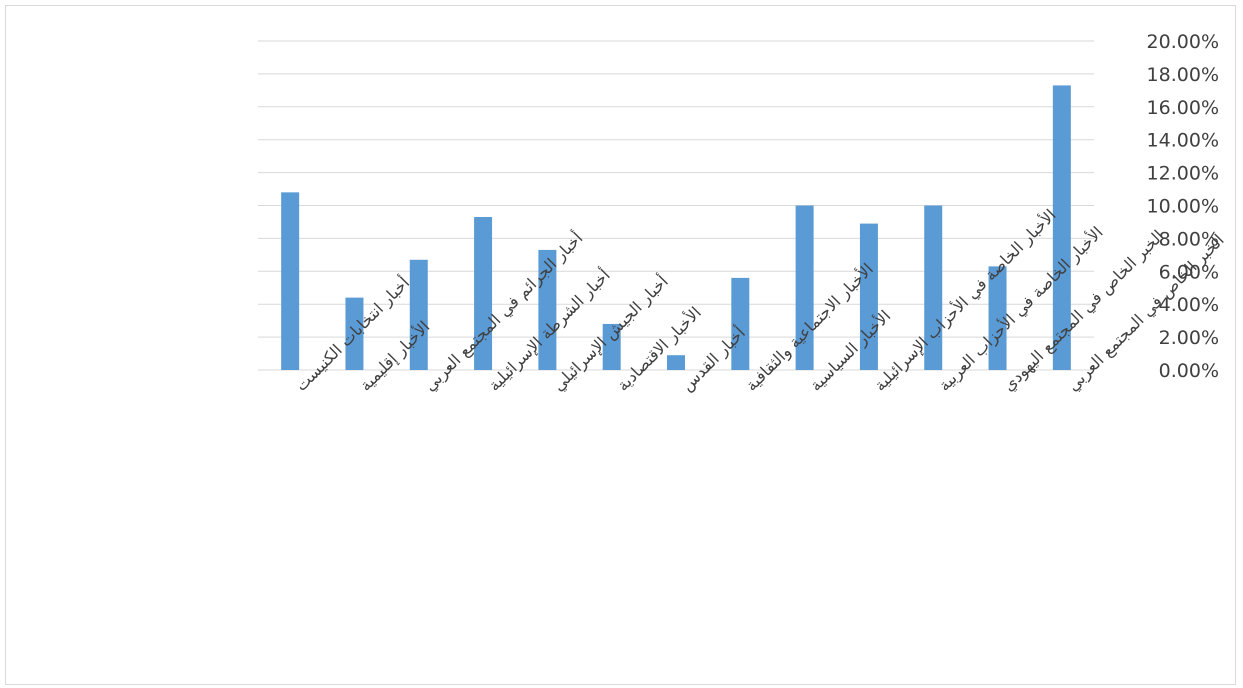 This screenshot has height=688, width=1243. I want to click on y-tick-label: 16.00%, so click(1183, 108).